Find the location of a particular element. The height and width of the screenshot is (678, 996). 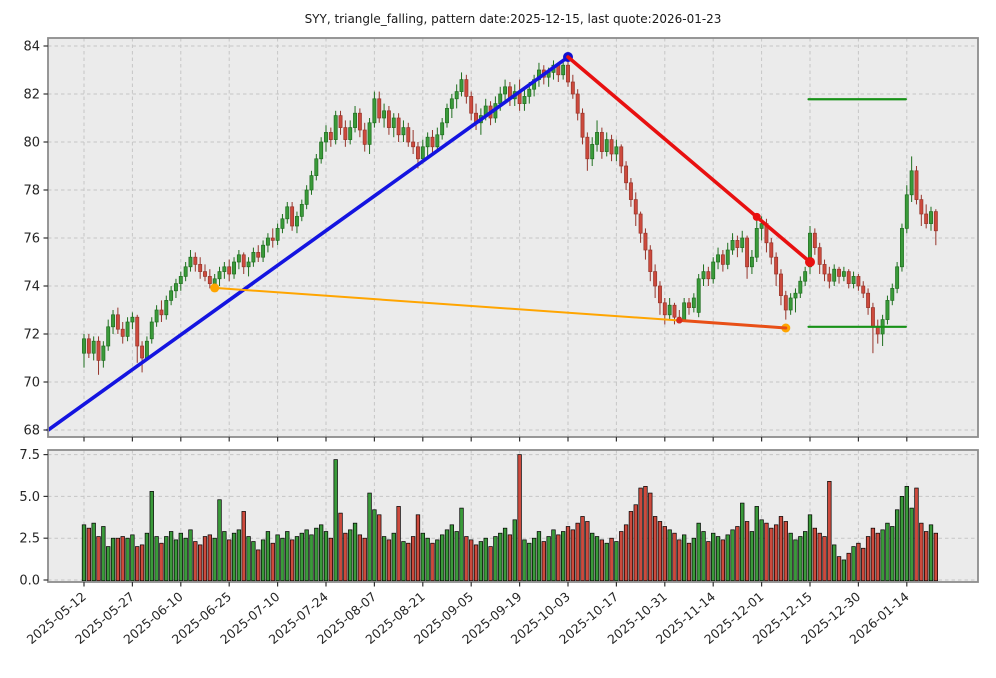

price-tick-label: 76 is located at coordinates (31, 239).